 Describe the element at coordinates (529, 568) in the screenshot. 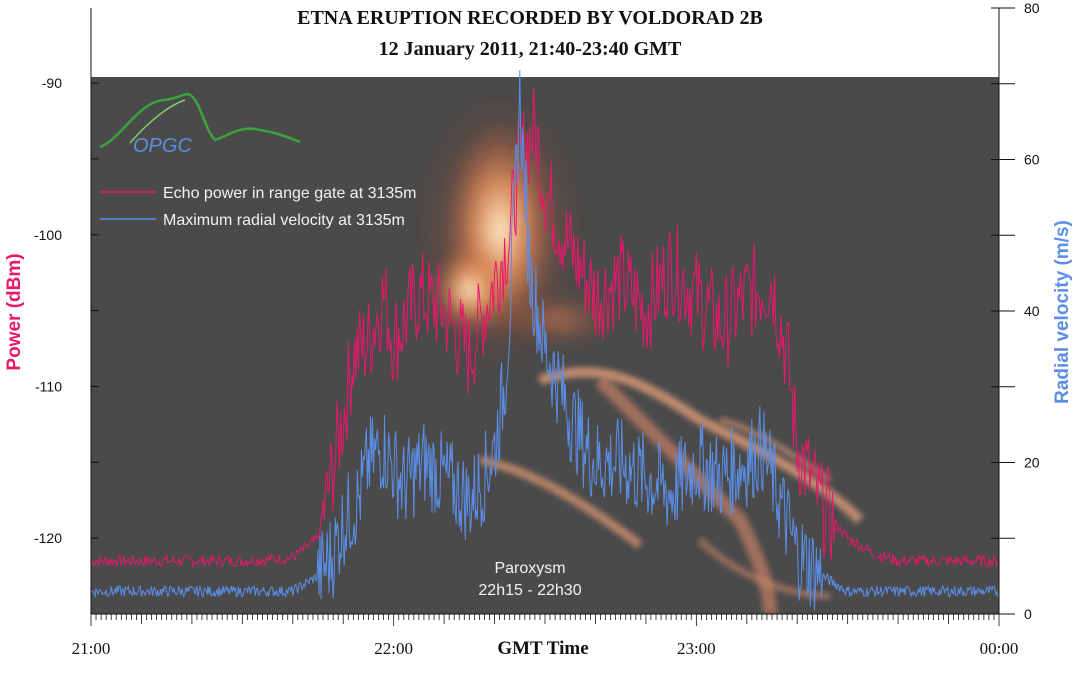

I see `paroxysm-label: Paroxysm` at that location.